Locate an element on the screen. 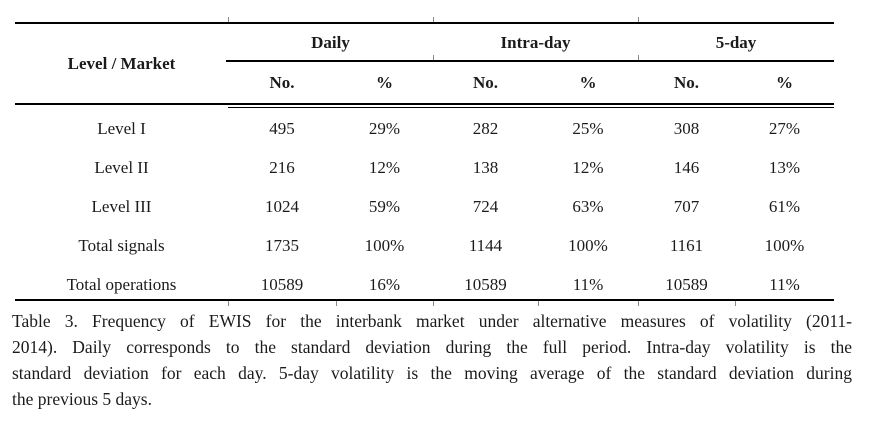 This screenshot has width=884, height=421. table-top-rule is located at coordinates (424, 23).